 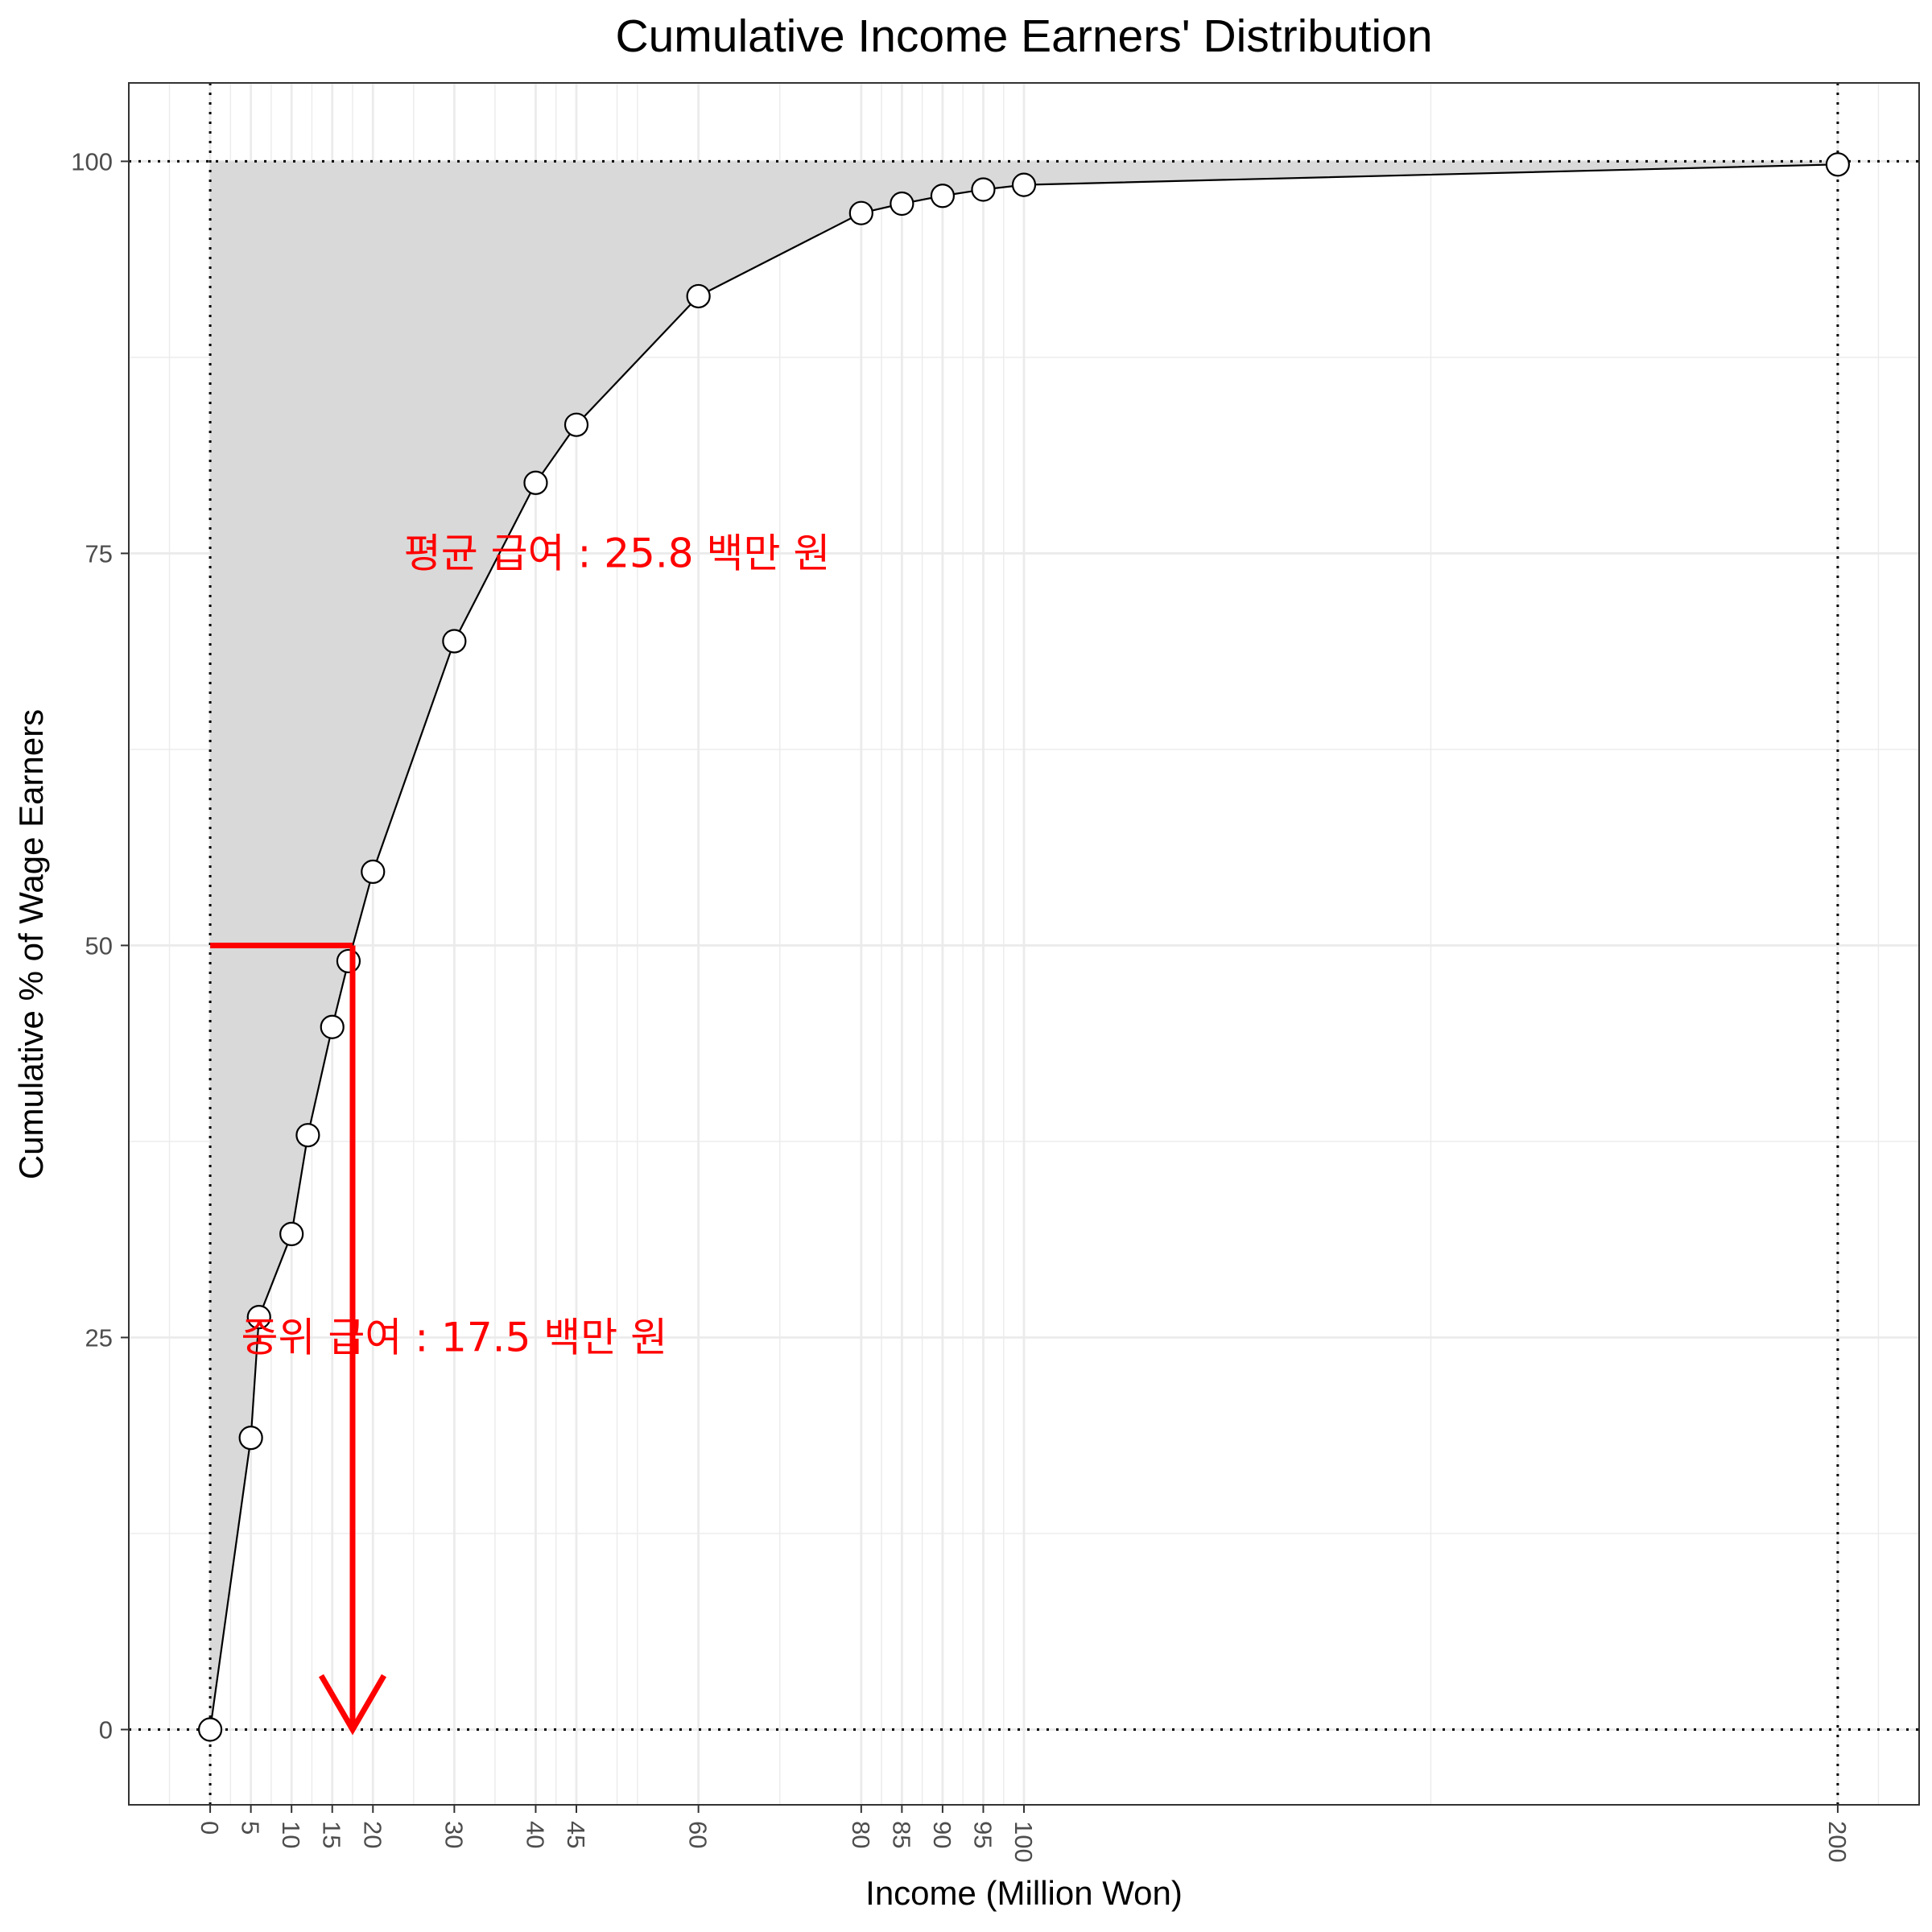 What do you see at coordinates (536, 945) in the screenshot?
I see `annotations: 평균 급여 : 25.8 백만 원중위 급여 : 17.5 백만 원` at bounding box center [536, 945].